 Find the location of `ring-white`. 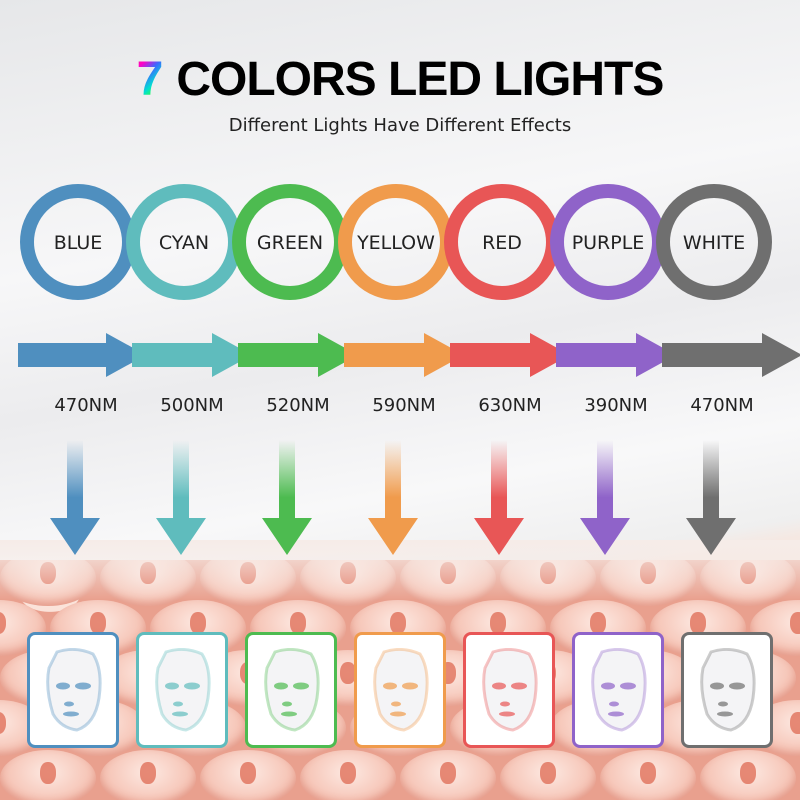

ring-white is located at coordinates (714, 242).